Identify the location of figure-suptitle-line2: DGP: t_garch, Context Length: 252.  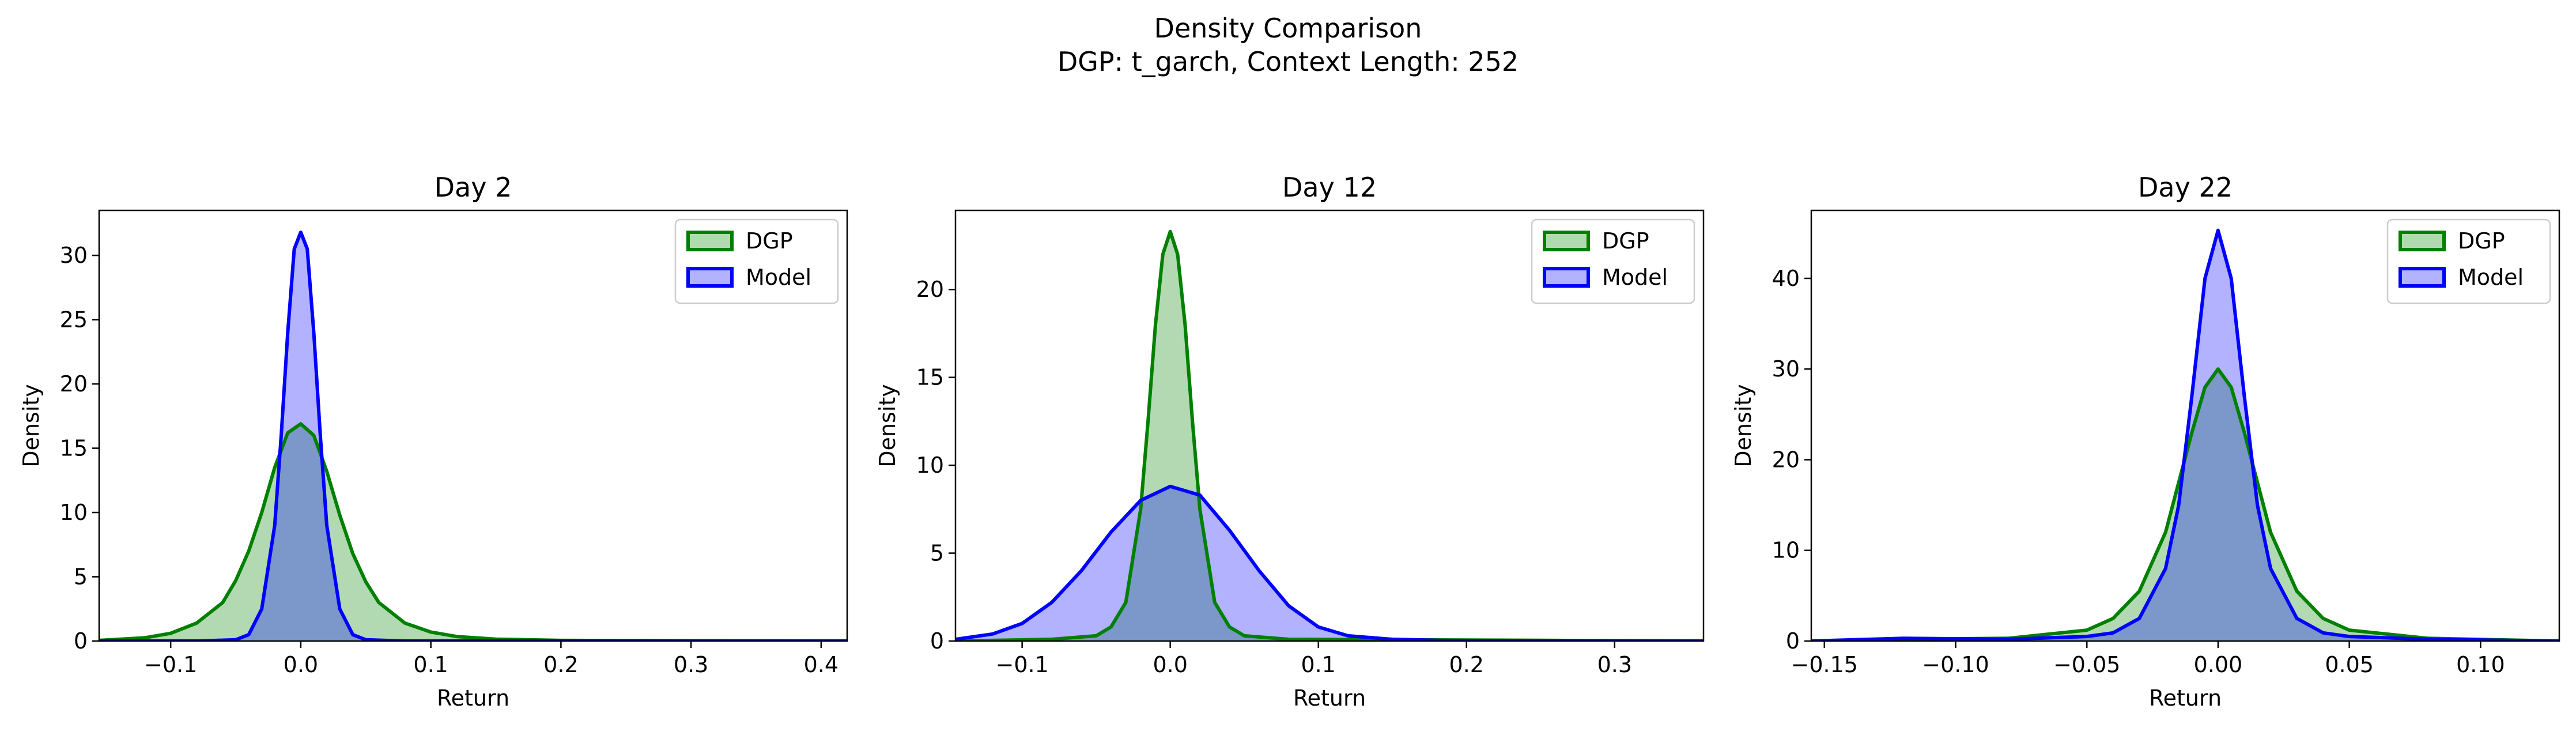
(1288, 61).